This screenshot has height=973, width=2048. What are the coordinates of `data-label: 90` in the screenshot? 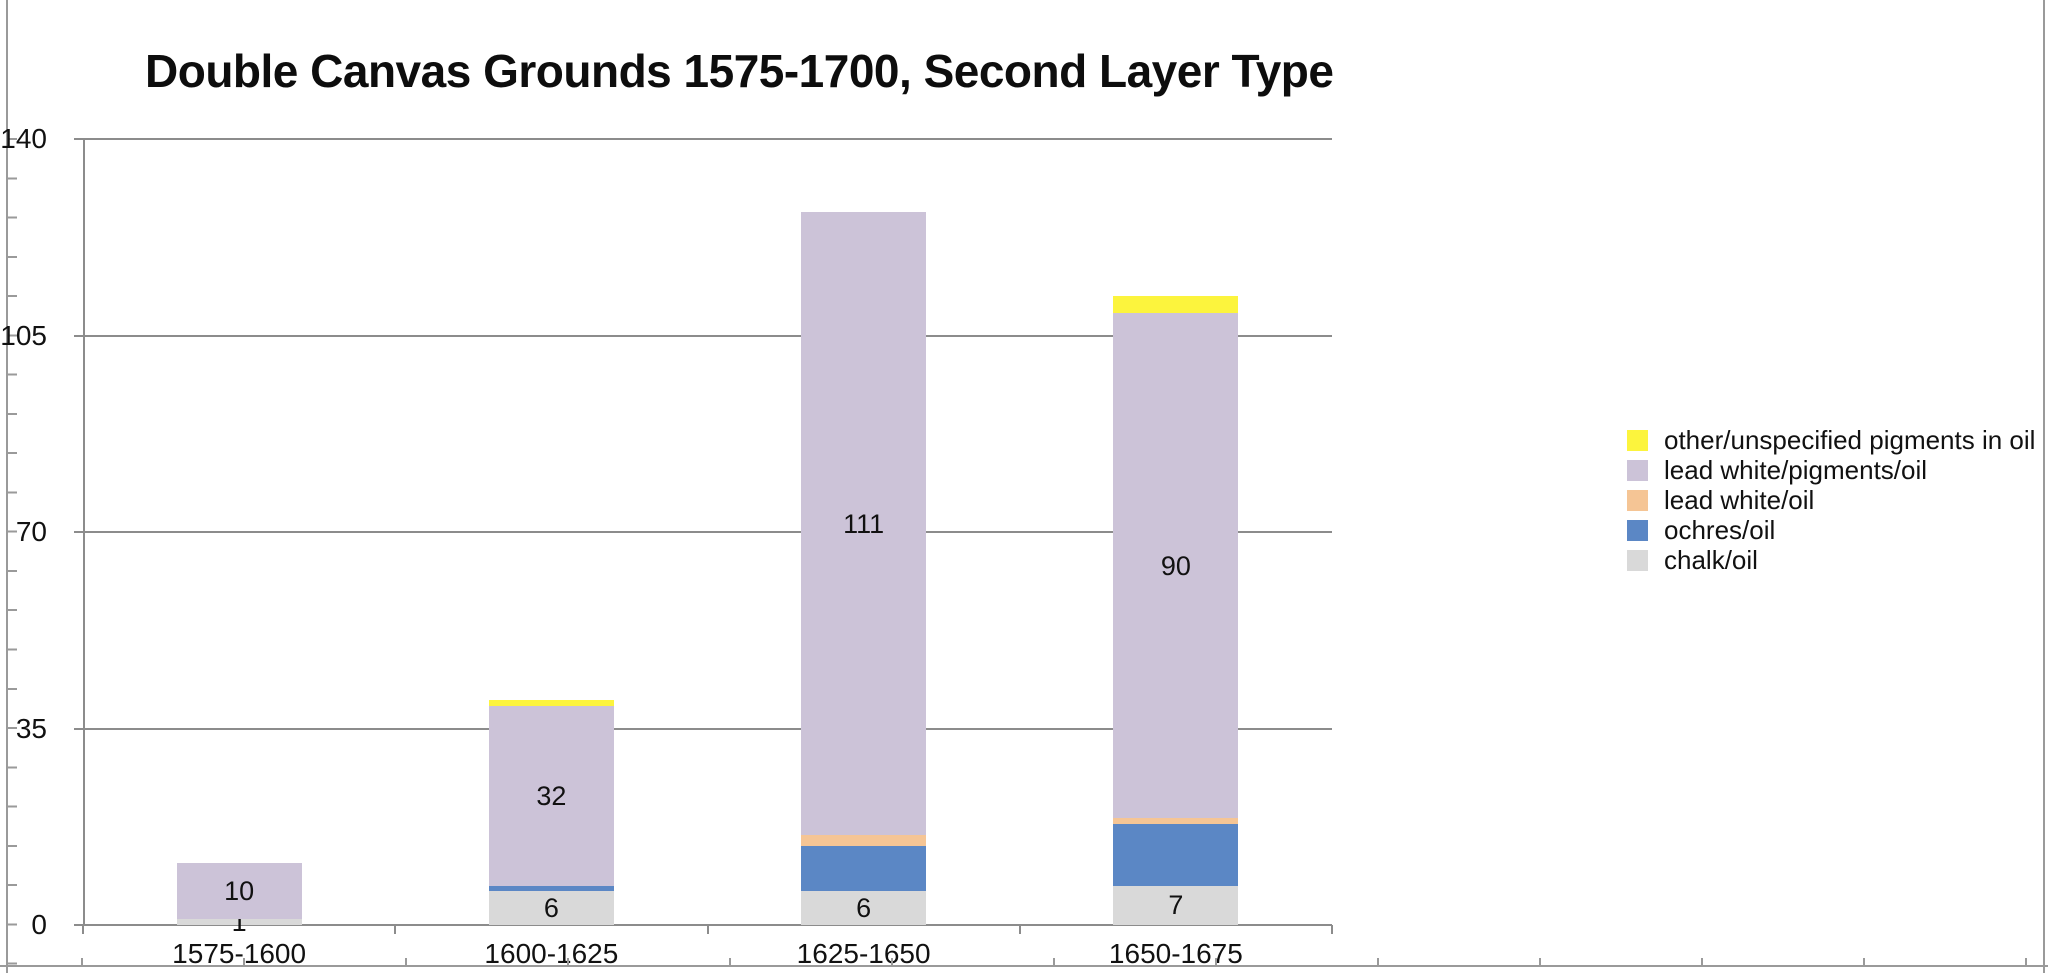 It's located at (1175, 565).